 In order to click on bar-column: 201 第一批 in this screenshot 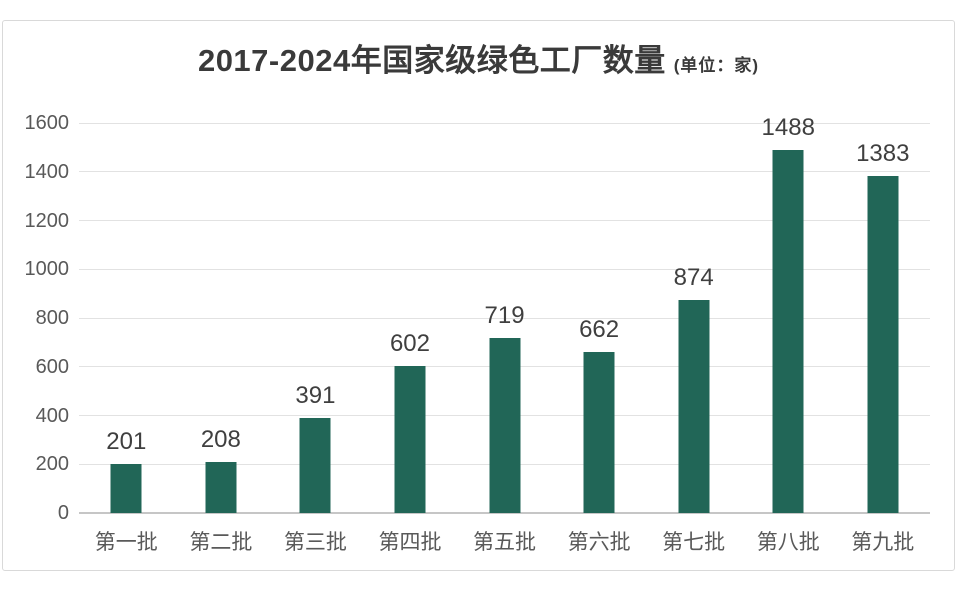, I will do `click(126, 338)`.